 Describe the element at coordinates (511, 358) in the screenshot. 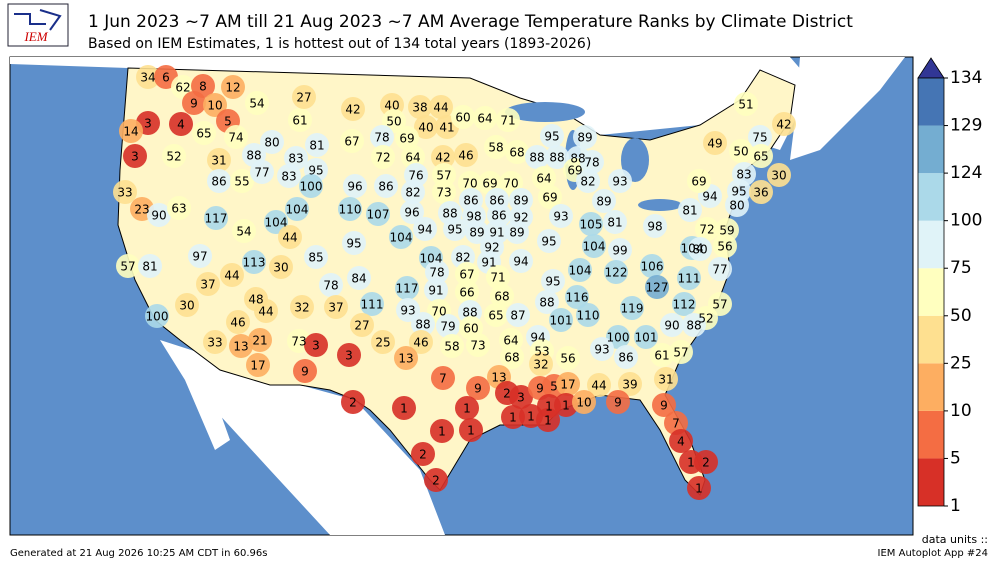

I see `district-rank: 68` at that location.